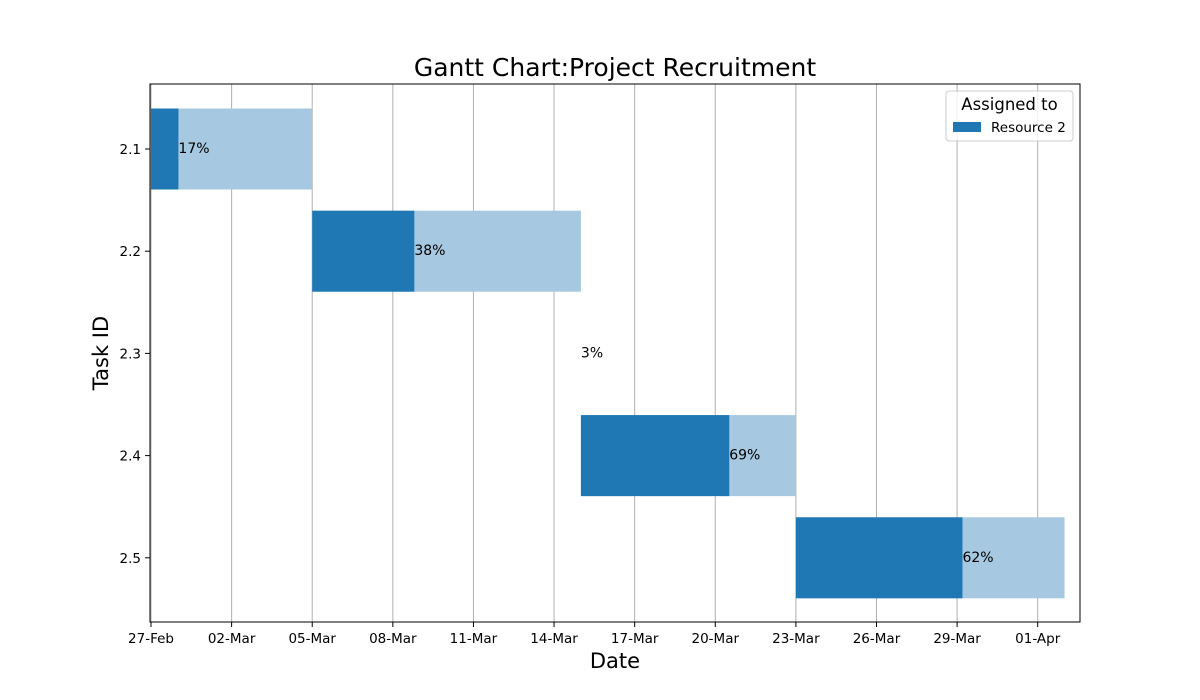 The image size is (1200, 700). I want to click on y-tick-label: 2.2, so click(130, 252).